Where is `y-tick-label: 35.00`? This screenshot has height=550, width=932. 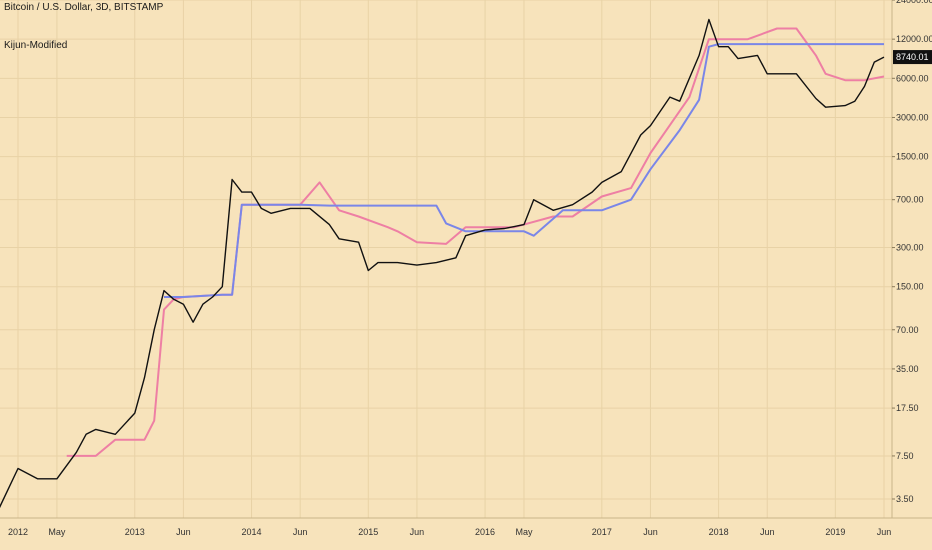 y-tick-label: 35.00 is located at coordinates (907, 369).